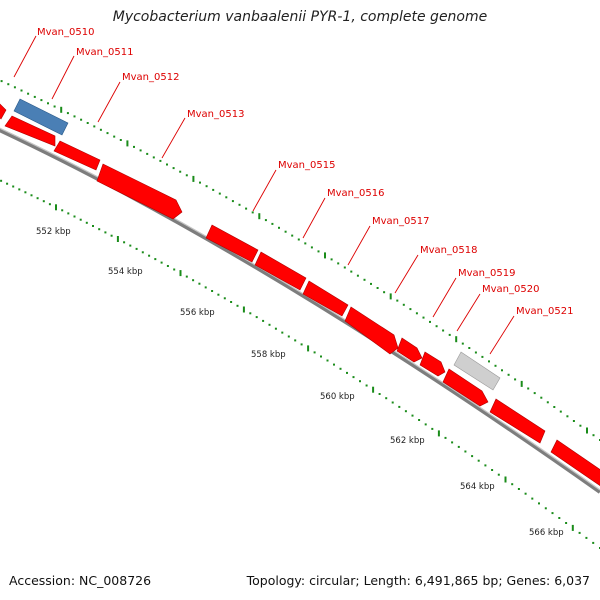  I want to click on gene-label: Mvan_0513, so click(215, 114).